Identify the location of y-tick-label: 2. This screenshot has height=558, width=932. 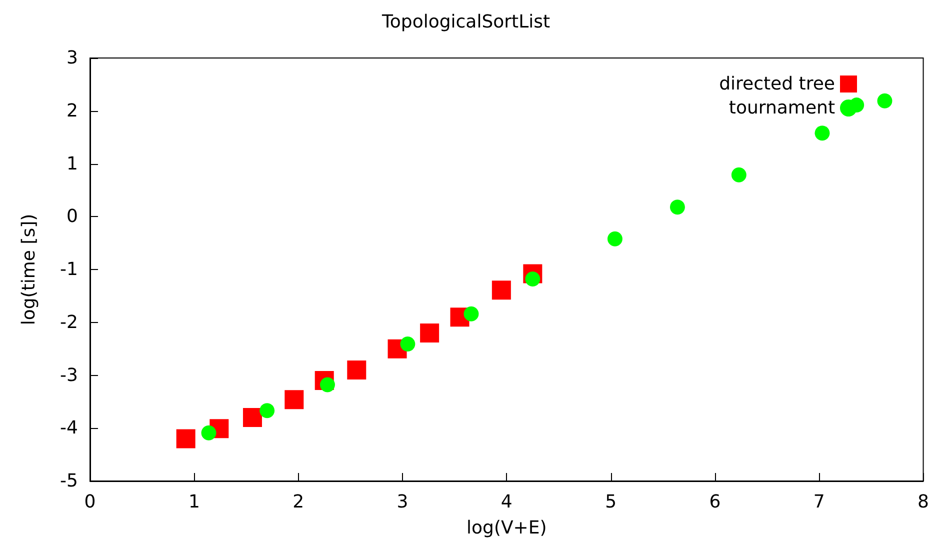
(72, 111).